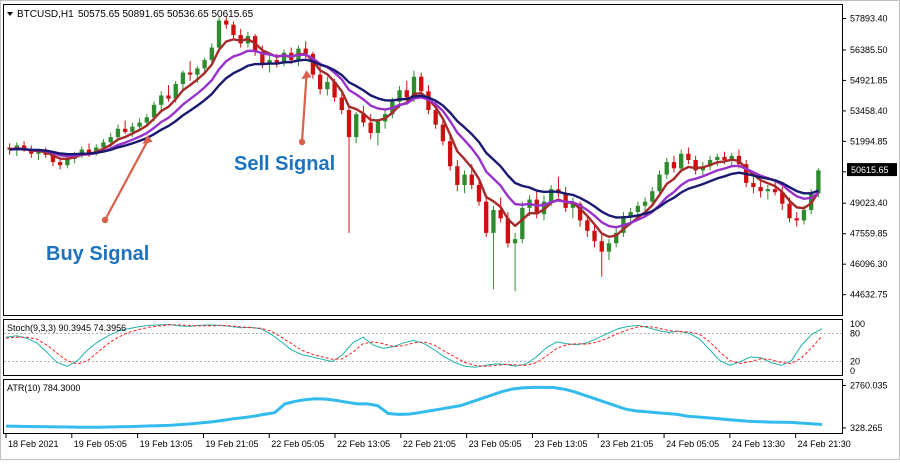 Image resolution: width=900 pixels, height=465 pixels. What do you see at coordinates (10, 14) in the screenshot?
I see `dropdown-triangle-icon` at bounding box center [10, 14].